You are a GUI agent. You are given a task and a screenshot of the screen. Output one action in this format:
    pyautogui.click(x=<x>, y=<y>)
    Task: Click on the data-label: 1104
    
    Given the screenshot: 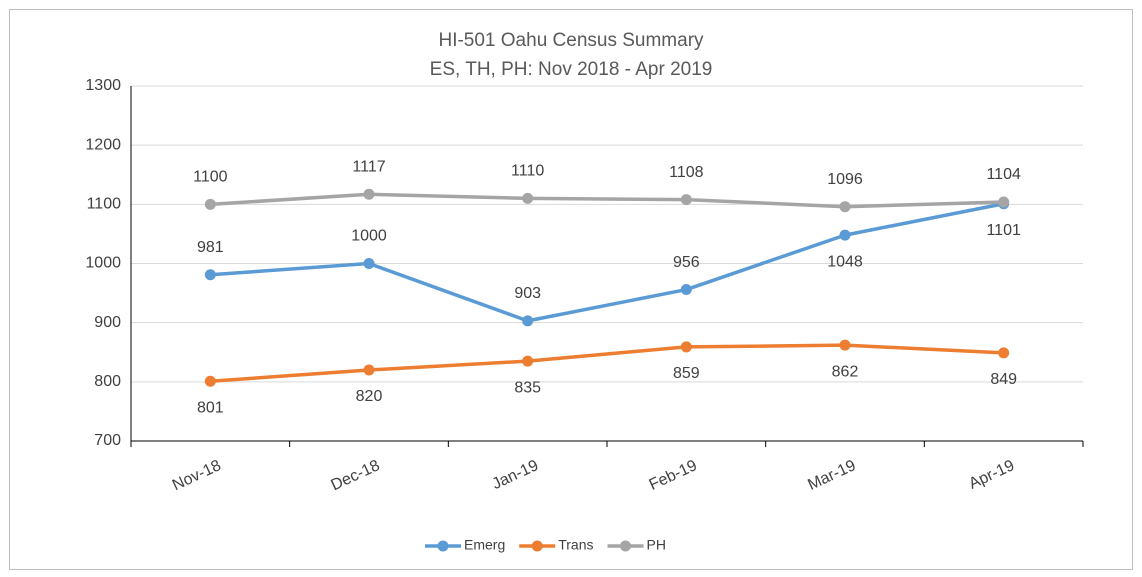 What is the action you would take?
    pyautogui.click(x=1003, y=174)
    